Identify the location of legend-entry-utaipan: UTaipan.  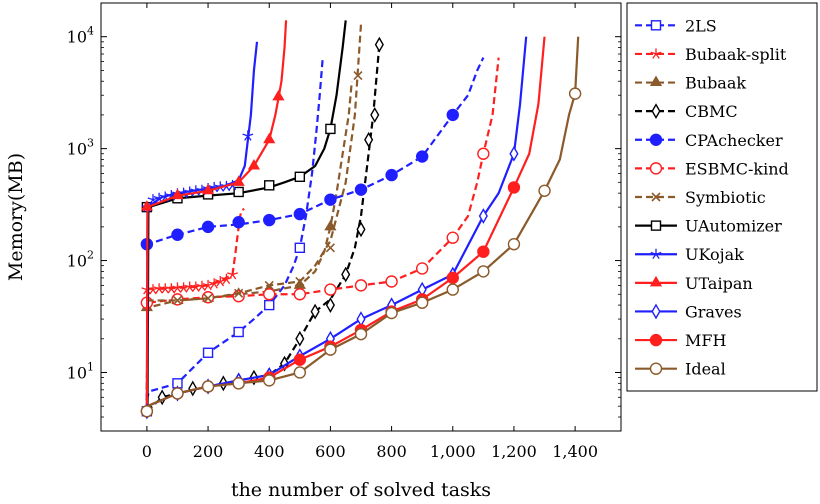
(694, 283).